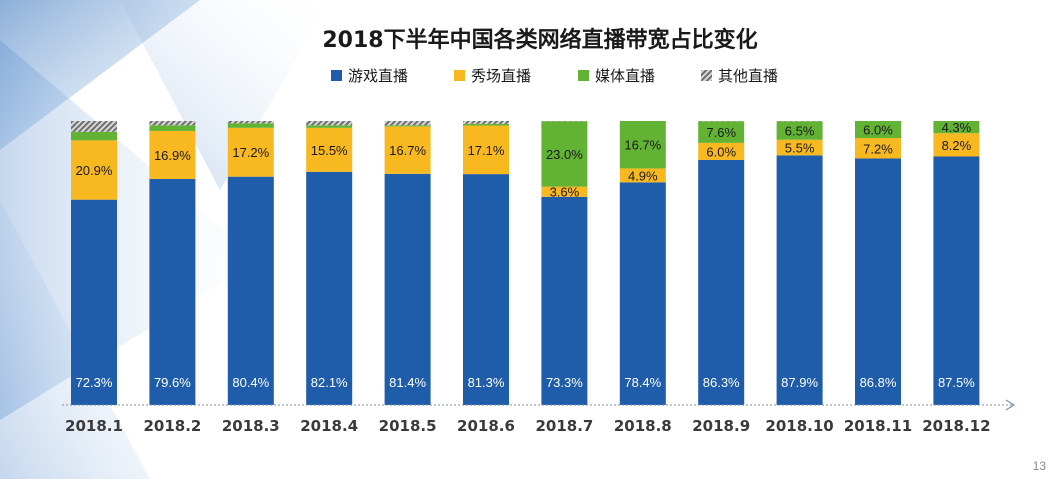  What do you see at coordinates (501, 76) in the screenshot?
I see `legend-label-show: 秀场直播` at bounding box center [501, 76].